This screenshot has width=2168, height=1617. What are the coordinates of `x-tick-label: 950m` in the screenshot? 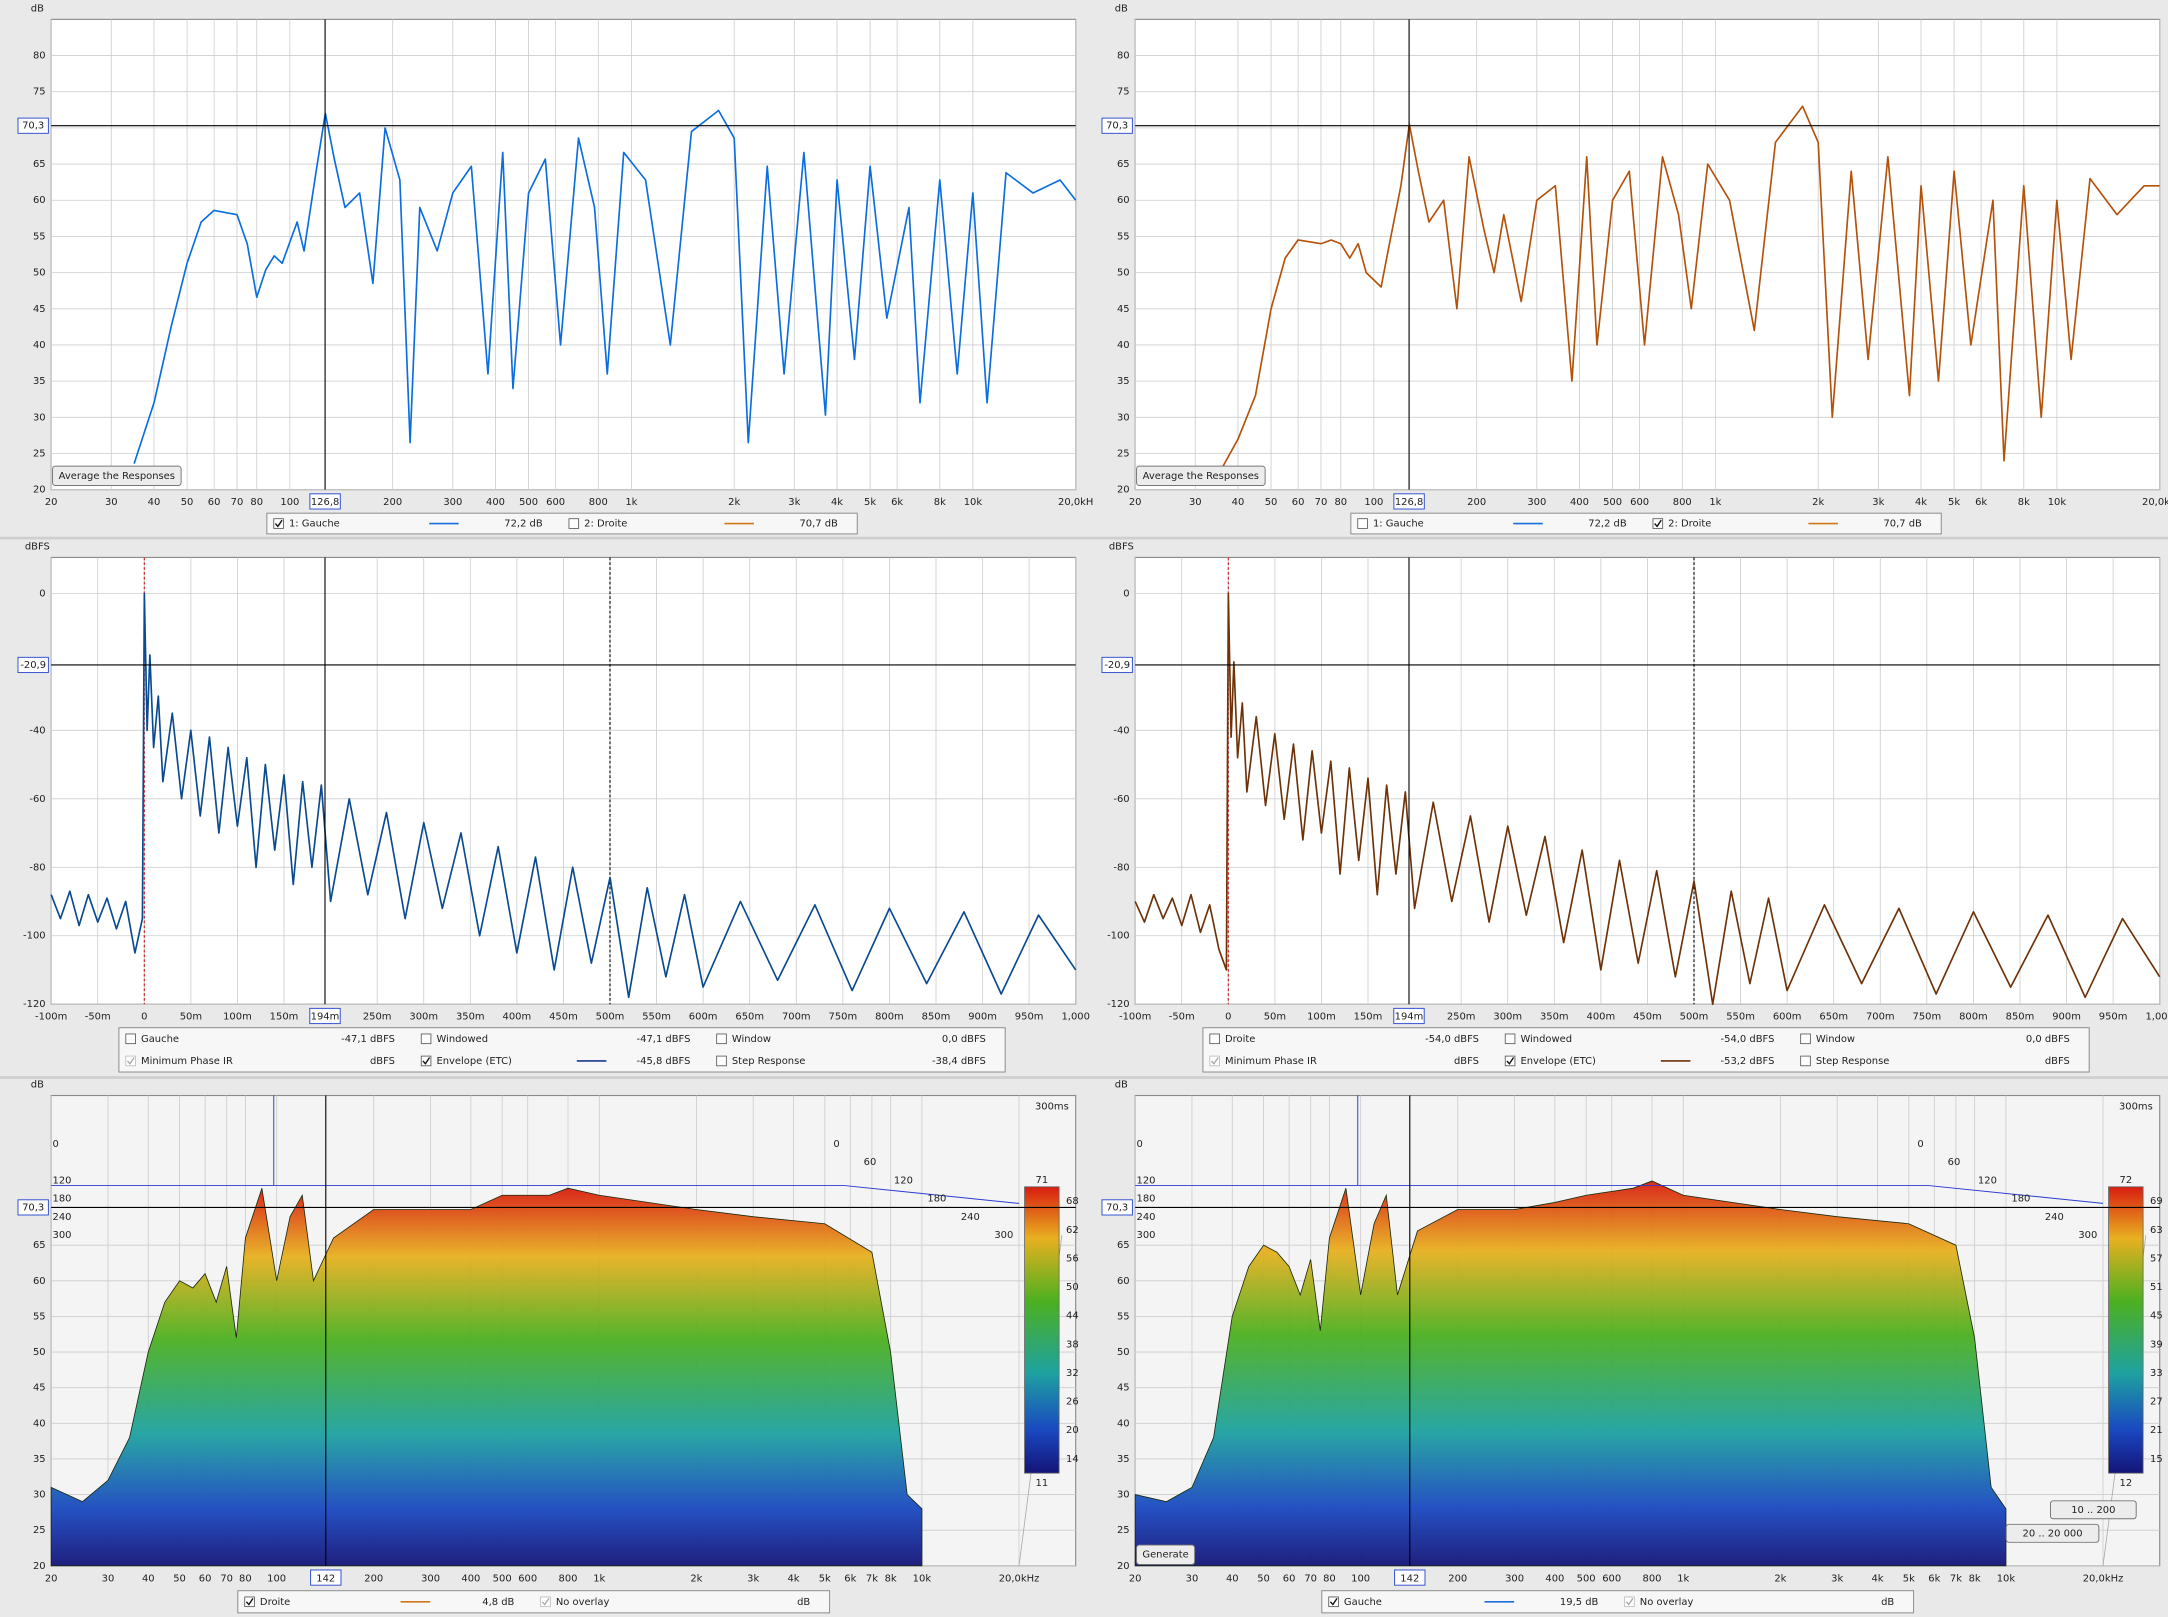 It's located at (1029, 1017).